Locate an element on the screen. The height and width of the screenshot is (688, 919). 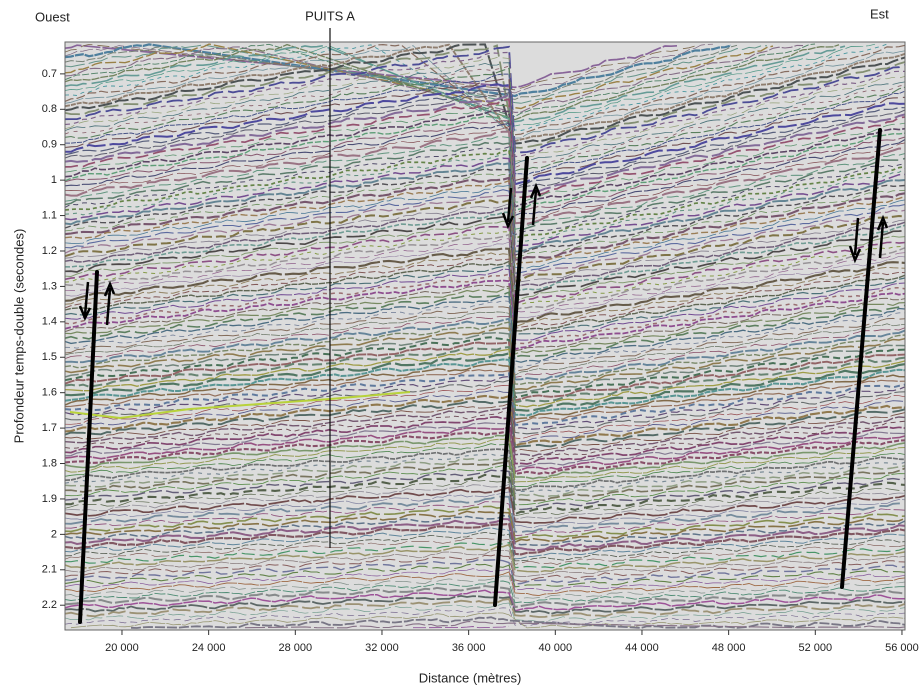
y-tick-label: 1.5 is located at coordinates (49, 357).